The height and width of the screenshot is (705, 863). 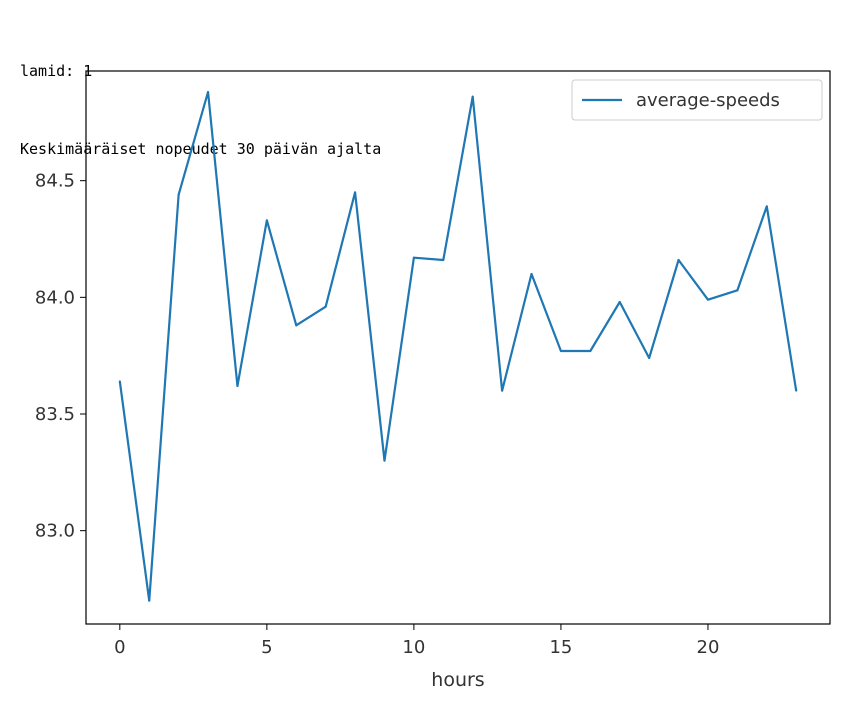 I want to click on x-axis-label: hours, so click(x=457, y=680).